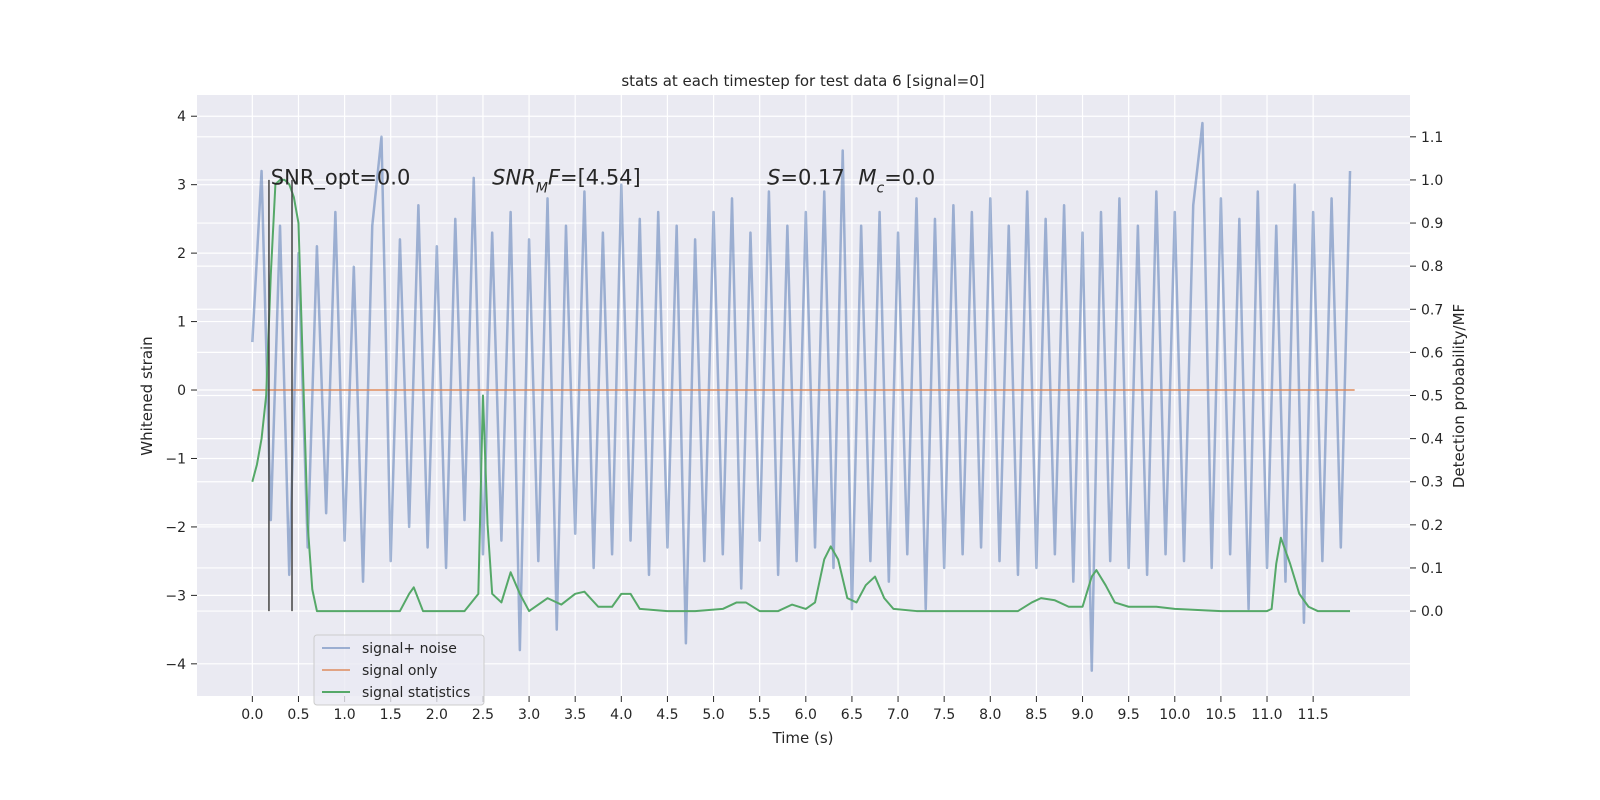 Image resolution: width=1600 pixels, height=800 pixels. I want to click on y2-tick-label: 0.7, so click(1432, 310).